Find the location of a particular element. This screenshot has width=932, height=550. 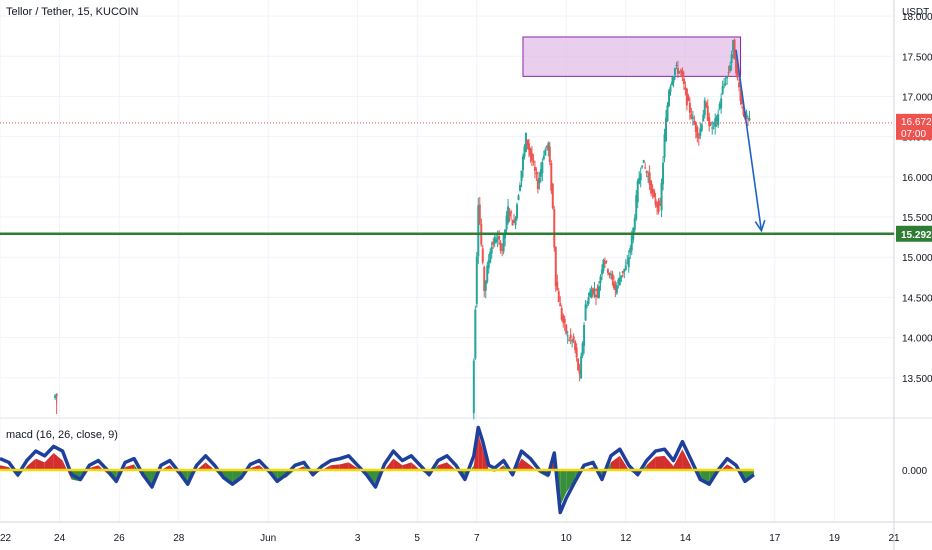

time-tick-label-13: 21 is located at coordinates (894, 538).